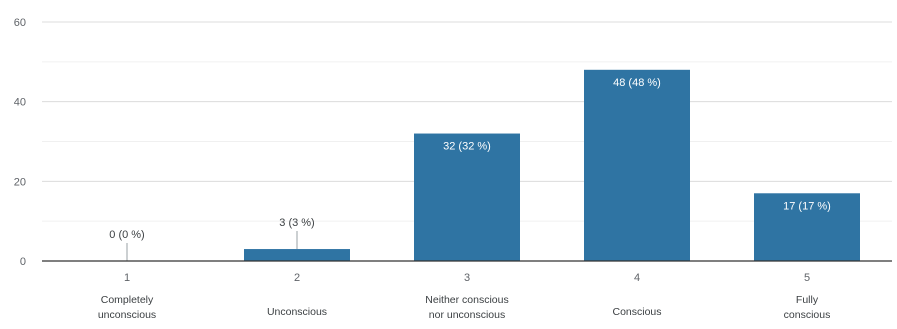 The width and height of the screenshot is (897, 329). What do you see at coordinates (126, 235) in the screenshot?
I see `data-label: 0 (0 %)` at bounding box center [126, 235].